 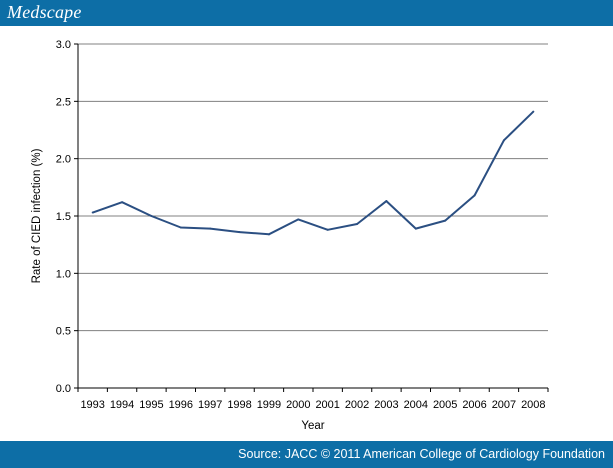 What do you see at coordinates (327, 405) in the screenshot?
I see `x-tick-label: 2001` at bounding box center [327, 405].